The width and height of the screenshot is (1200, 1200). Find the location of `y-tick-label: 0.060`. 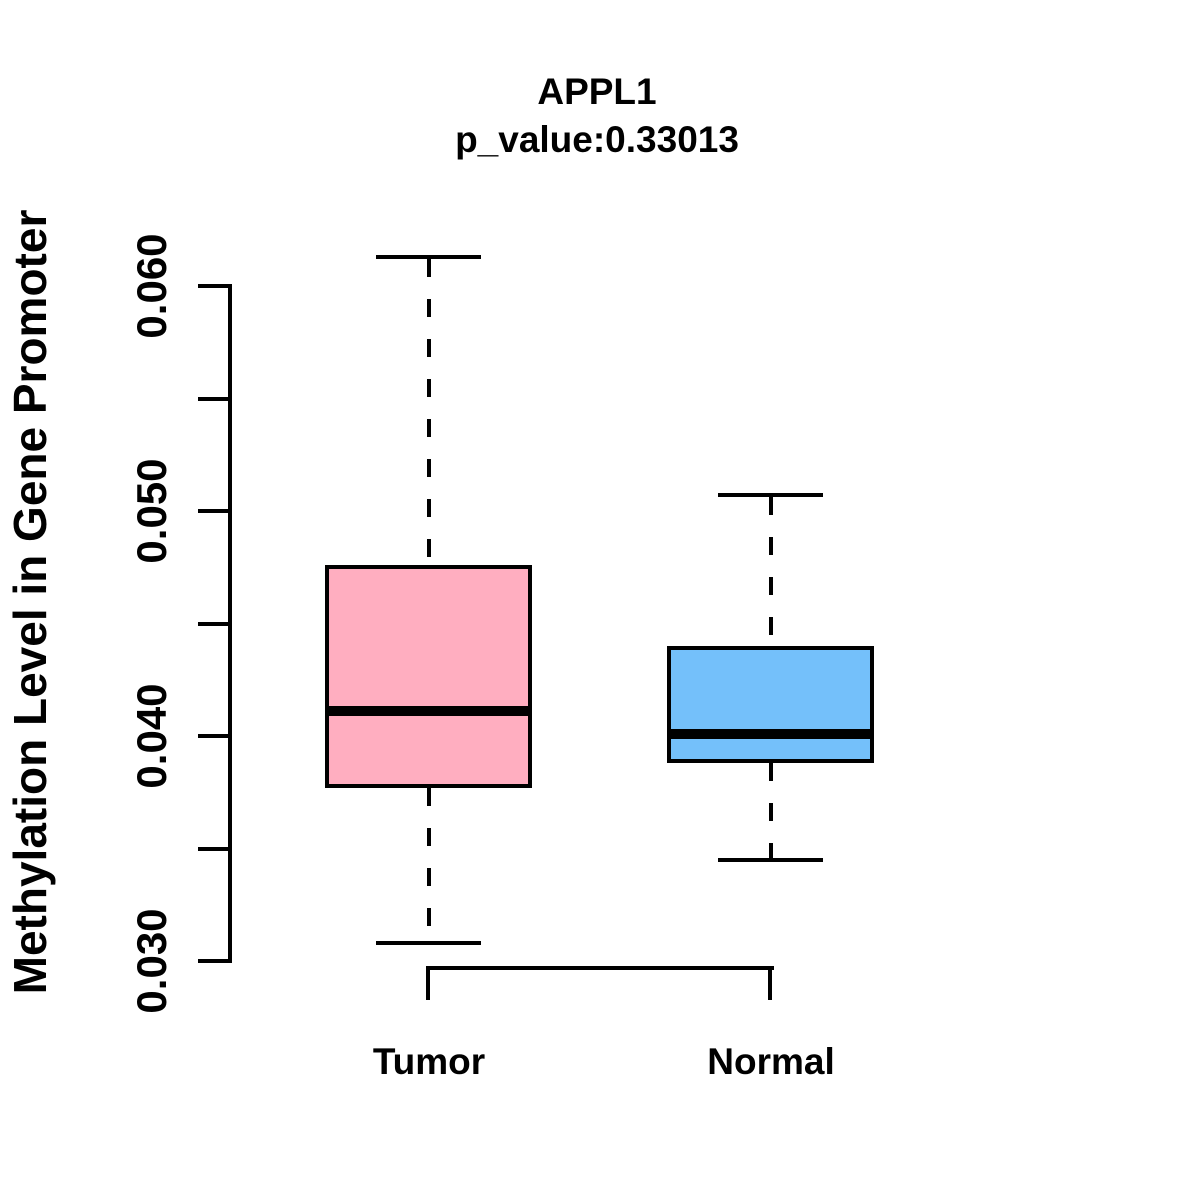

y-tick-label: 0.060 is located at coordinates (151, 286).